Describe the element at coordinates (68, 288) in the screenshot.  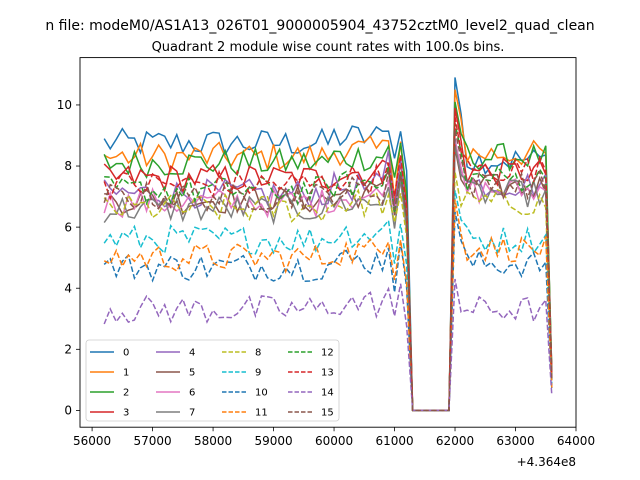
I see `y-tick-label: 4` at that location.